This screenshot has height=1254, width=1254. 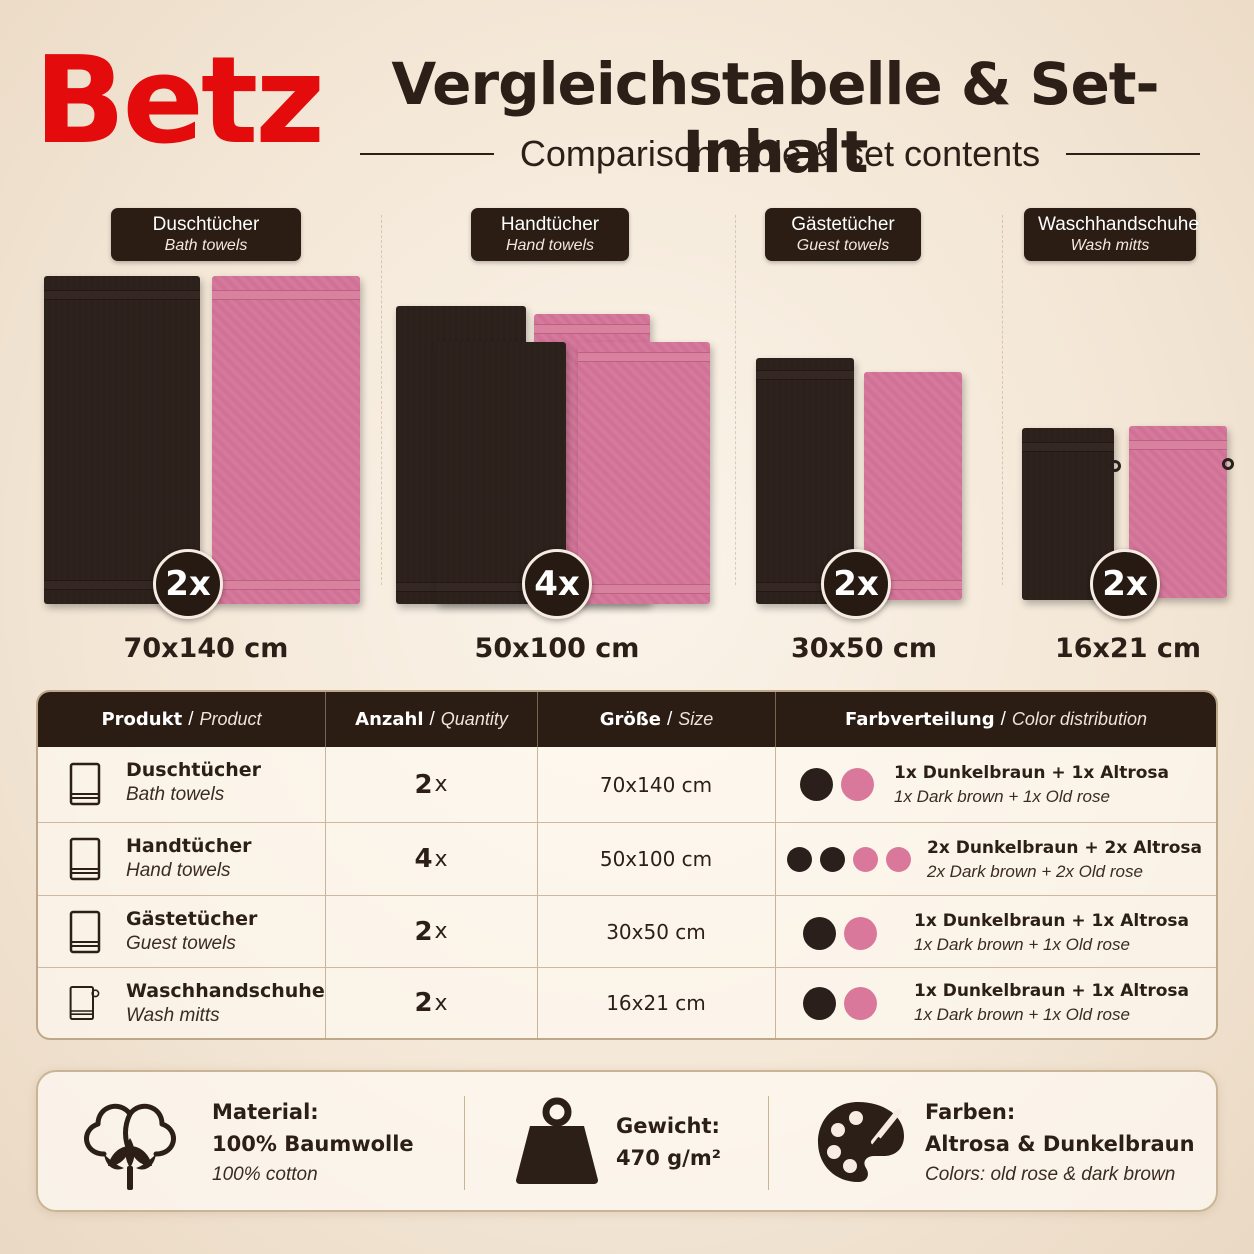 I want to click on page-title: Vergleichstabelle & Set-Inhalt, so click(x=775, y=118).